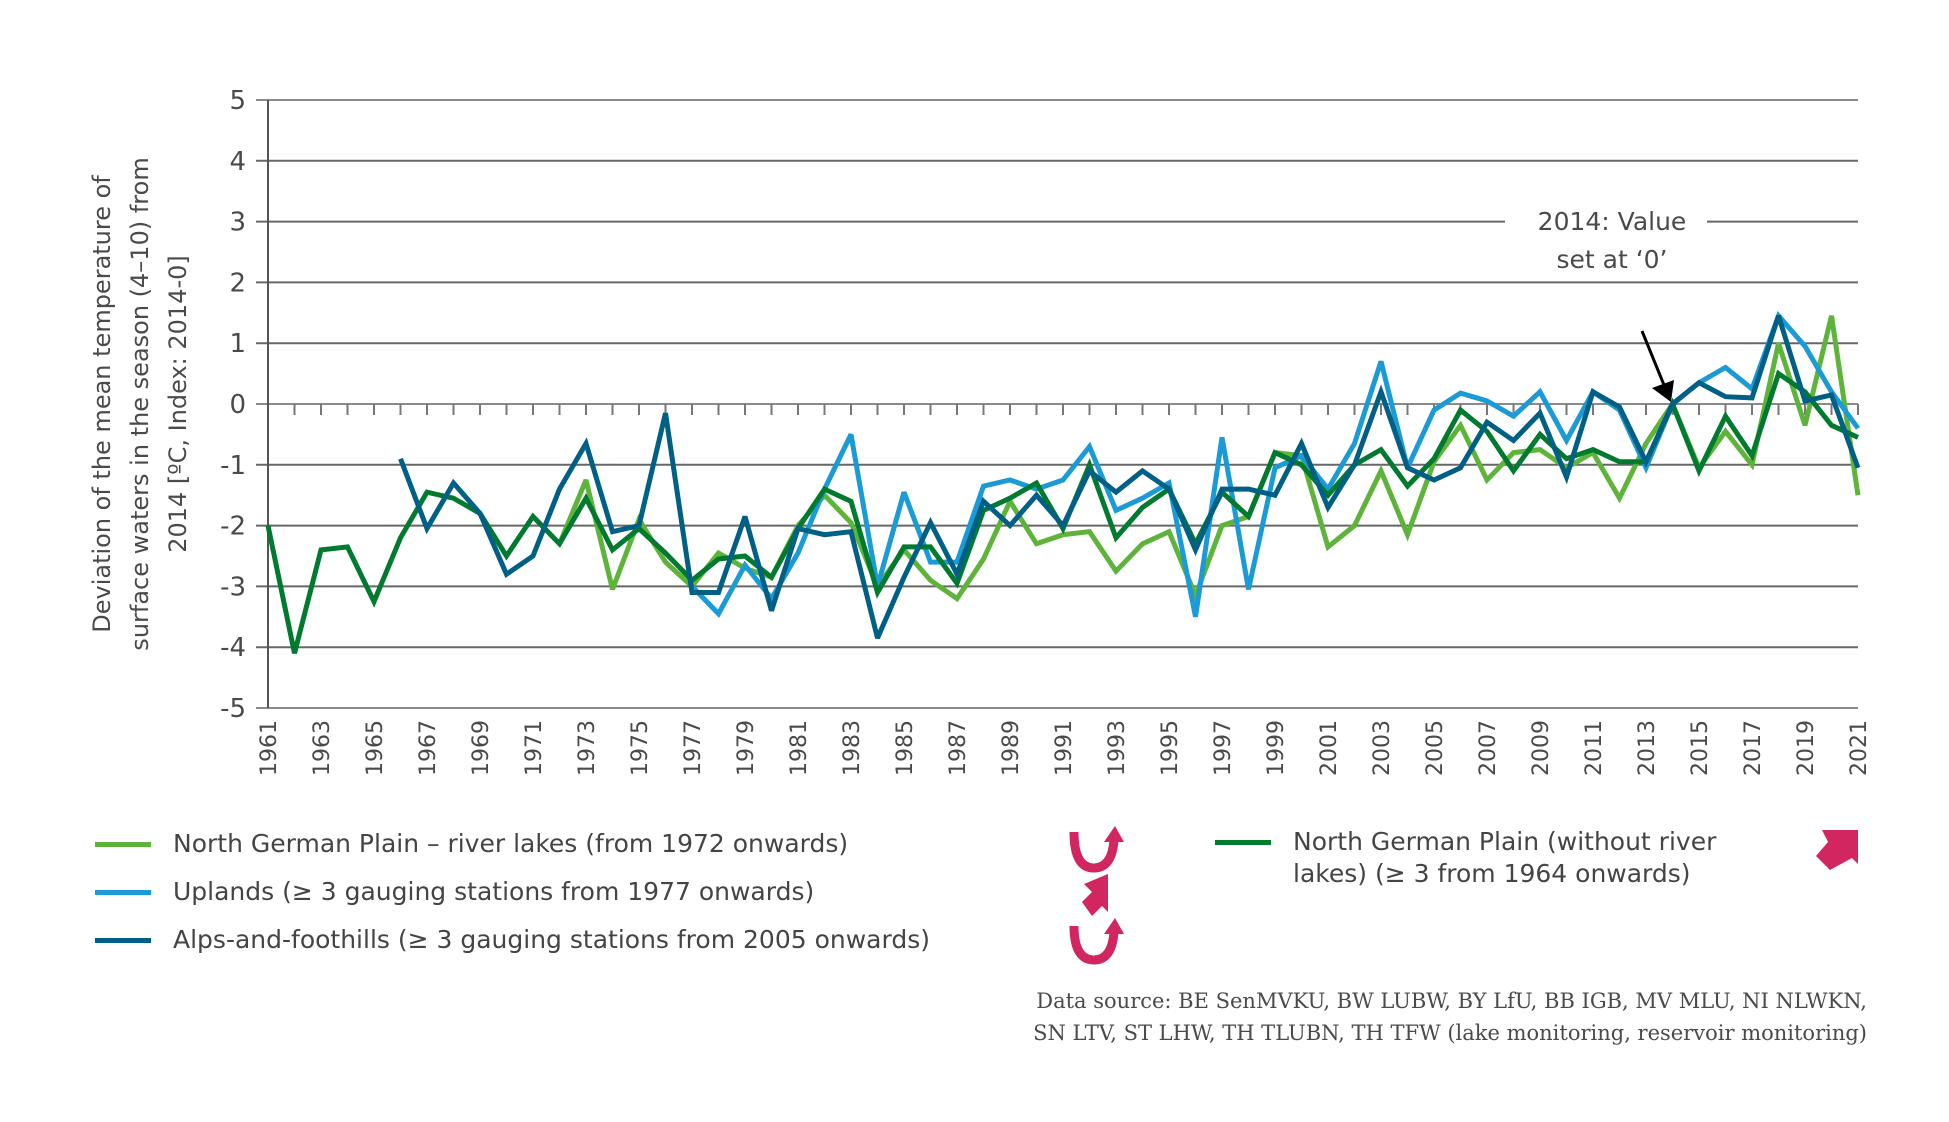 The width and height of the screenshot is (1949, 1122). What do you see at coordinates (237, 405) in the screenshot?
I see `y-tick-label: 0` at bounding box center [237, 405].